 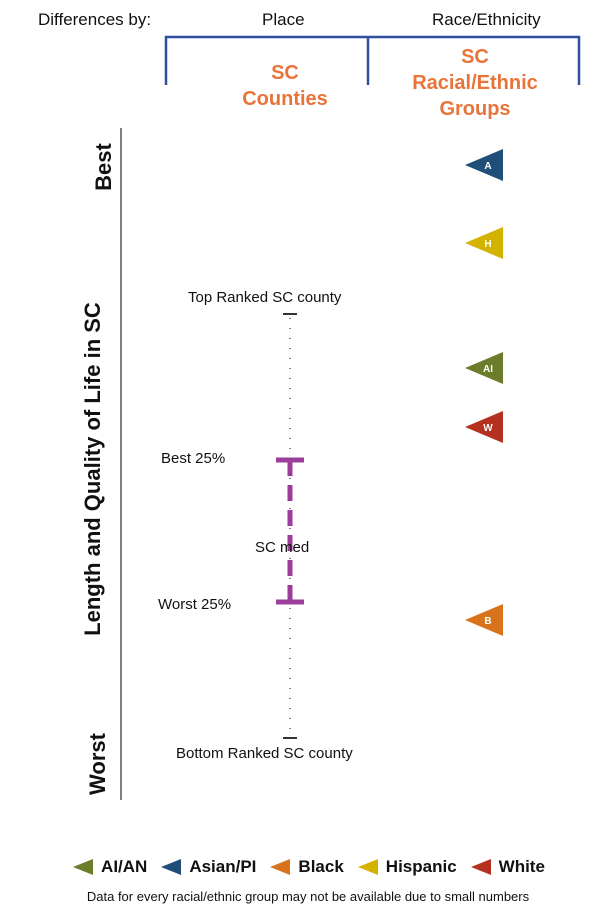 What do you see at coordinates (421, 866) in the screenshot?
I see `legend-label-hispanic: Hispanic` at bounding box center [421, 866].